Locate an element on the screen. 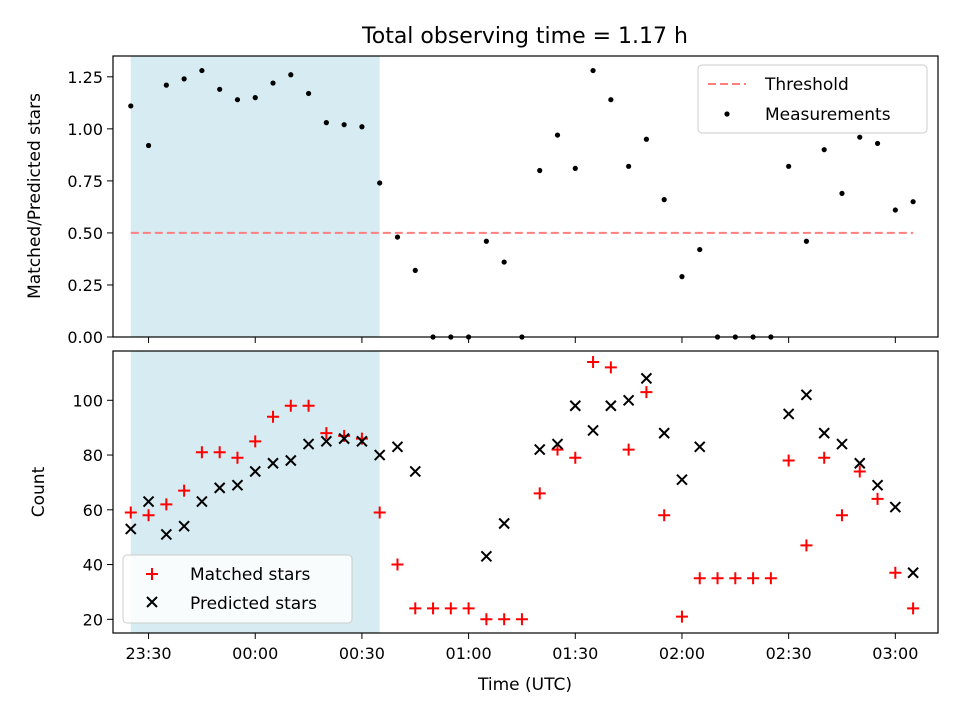  y-tick-label: 0.50 is located at coordinates (85, 233).